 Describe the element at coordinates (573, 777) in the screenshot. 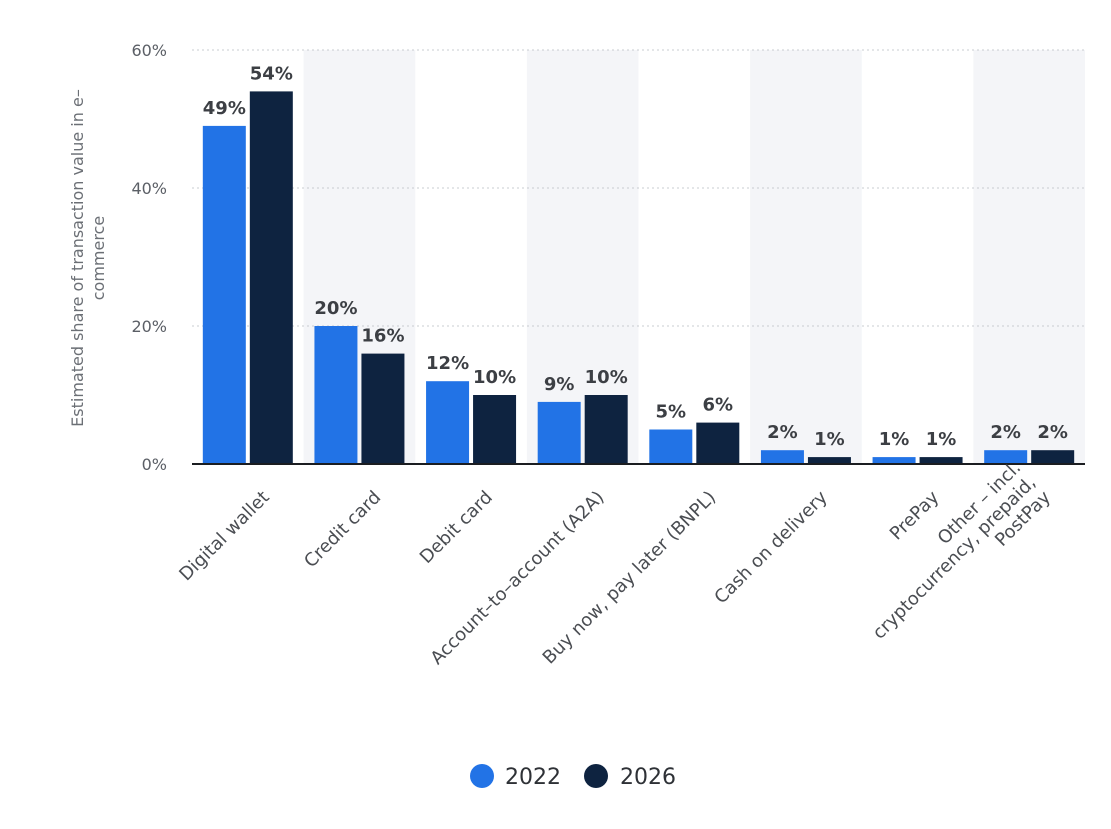

I see `legend: 2022 2026` at that location.